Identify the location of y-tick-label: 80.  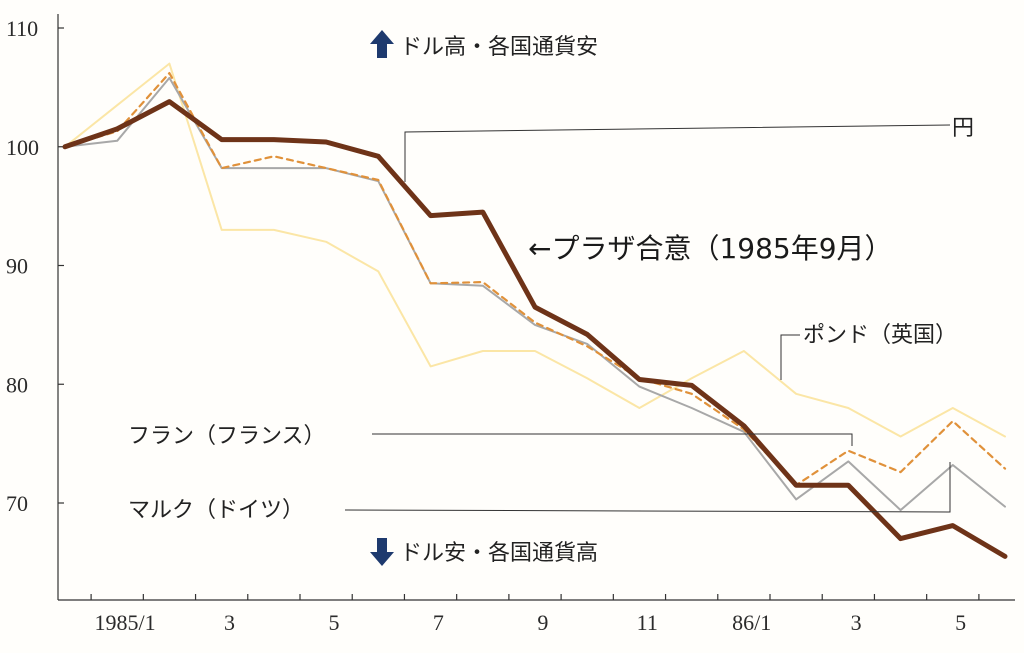
(17, 384).